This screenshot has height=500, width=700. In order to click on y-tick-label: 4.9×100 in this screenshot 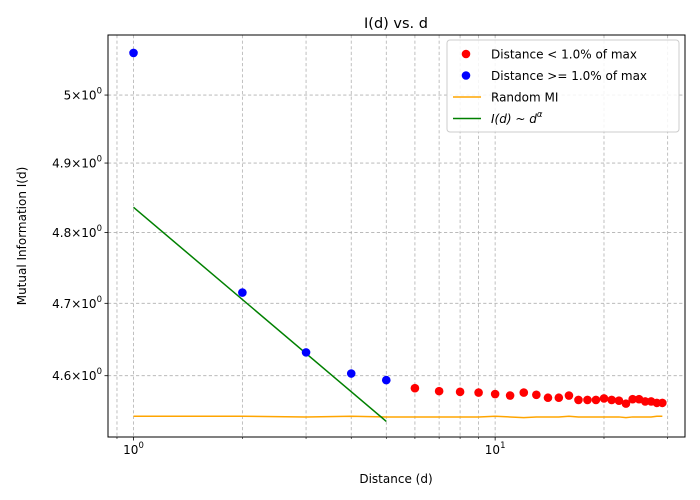, I will do `click(77, 163)`.